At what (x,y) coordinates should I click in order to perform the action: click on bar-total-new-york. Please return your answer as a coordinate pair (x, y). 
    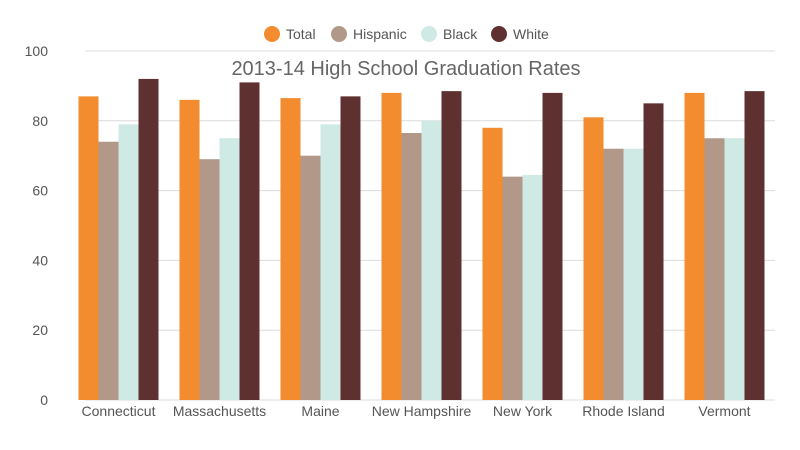
    Looking at the image, I should click on (492, 263).